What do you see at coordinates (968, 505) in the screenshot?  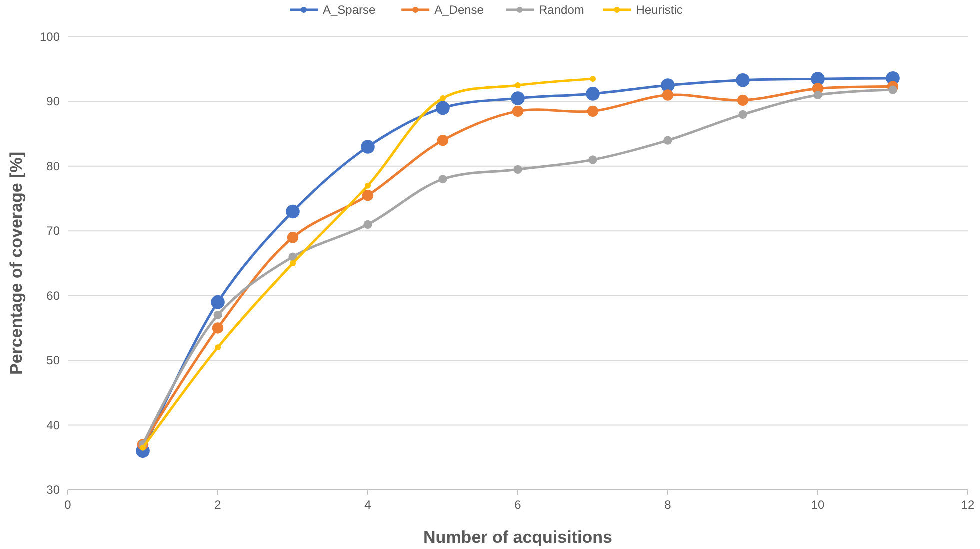 I see `x-tick-label: 12` at bounding box center [968, 505].